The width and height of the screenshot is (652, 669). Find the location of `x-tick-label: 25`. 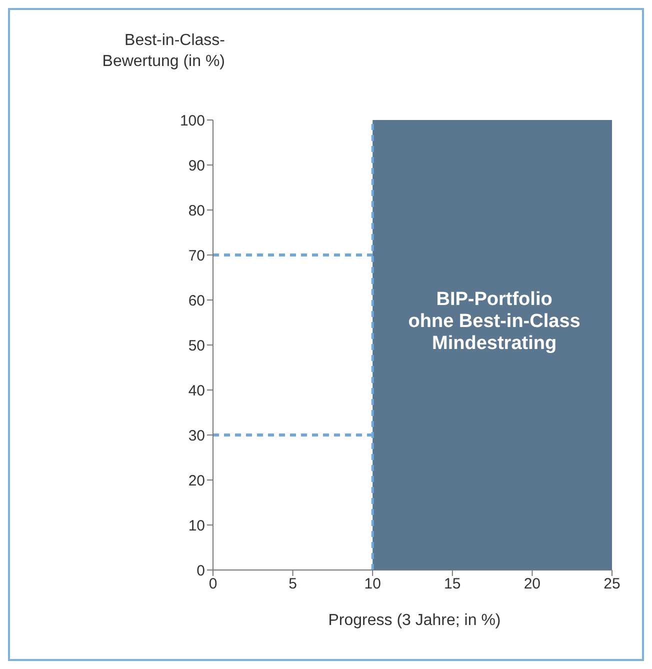

x-tick-label: 25 is located at coordinates (612, 584).